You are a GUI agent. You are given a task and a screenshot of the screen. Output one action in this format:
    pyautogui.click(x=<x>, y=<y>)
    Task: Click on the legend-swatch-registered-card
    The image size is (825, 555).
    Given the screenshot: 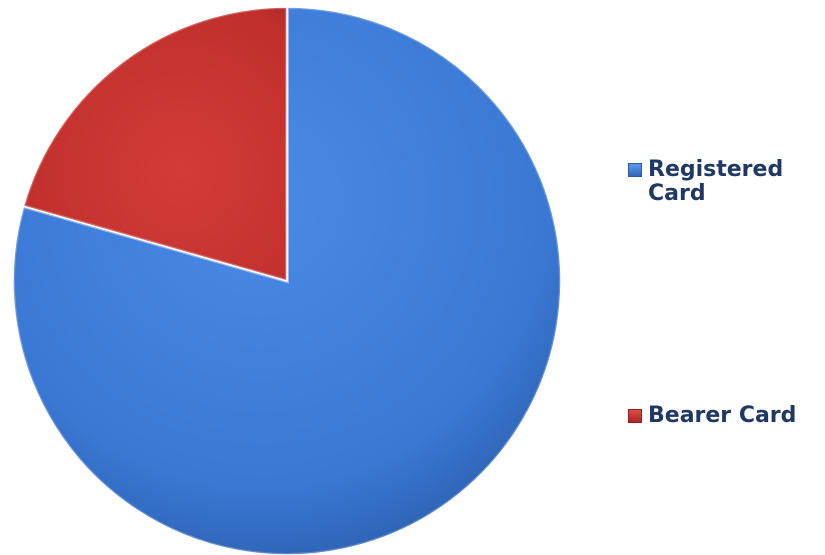 What is the action you would take?
    pyautogui.click(x=635, y=170)
    